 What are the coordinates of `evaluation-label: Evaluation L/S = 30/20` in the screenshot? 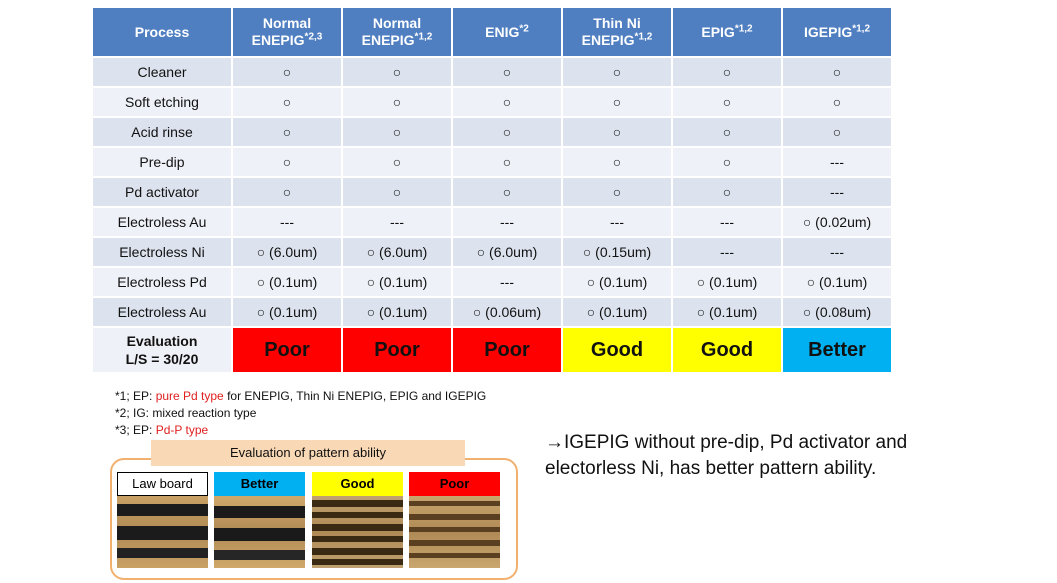 It's located at (162, 350).